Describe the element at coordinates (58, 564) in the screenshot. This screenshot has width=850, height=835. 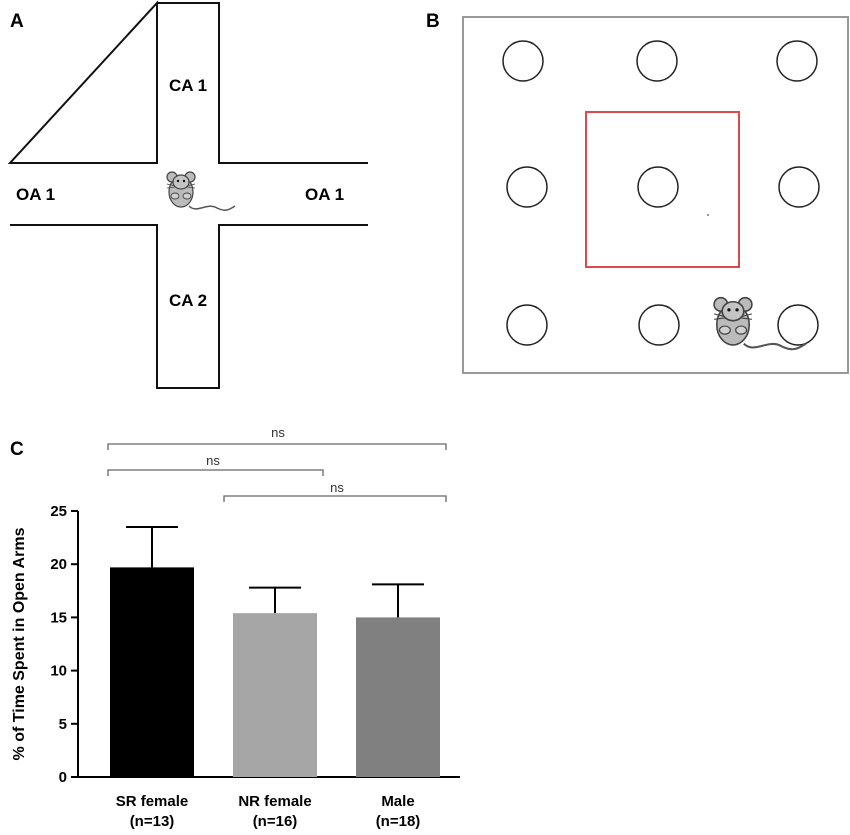
I see `y-tick-label: 20` at that location.